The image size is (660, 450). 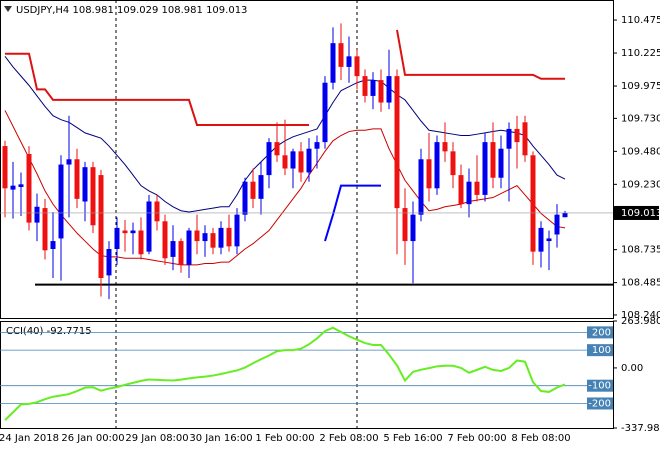 What do you see at coordinates (156, 438) in the screenshot?
I see `x-tick-label: 29 Jan 08:00` at bounding box center [156, 438].